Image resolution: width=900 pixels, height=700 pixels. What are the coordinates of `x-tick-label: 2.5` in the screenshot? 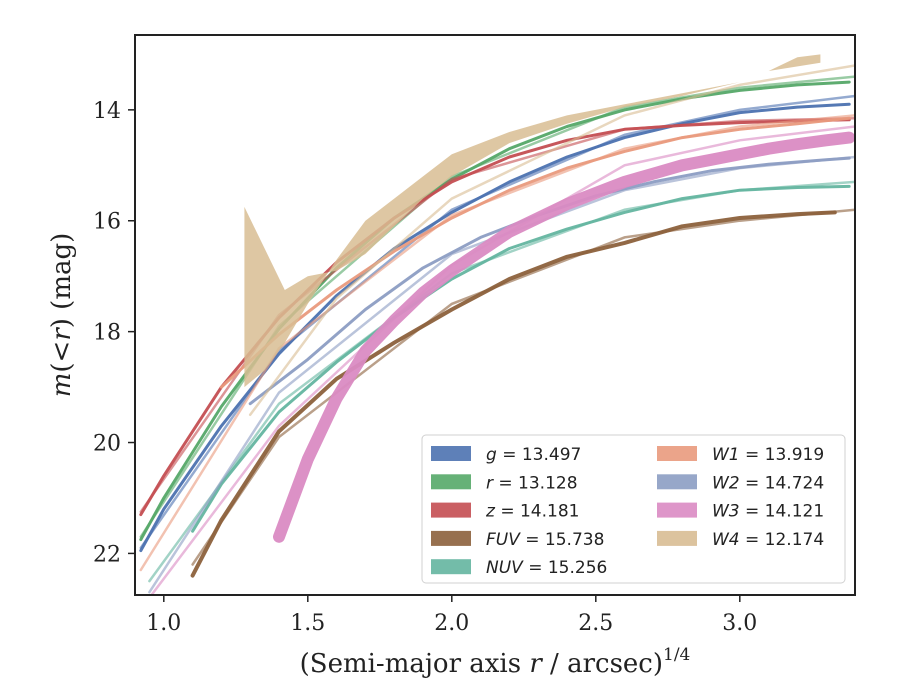 It's located at (595, 623).